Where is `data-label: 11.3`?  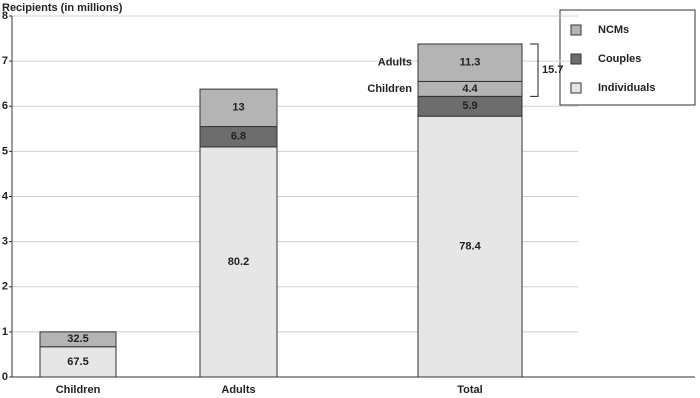 data-label: 11.3 is located at coordinates (470, 63).